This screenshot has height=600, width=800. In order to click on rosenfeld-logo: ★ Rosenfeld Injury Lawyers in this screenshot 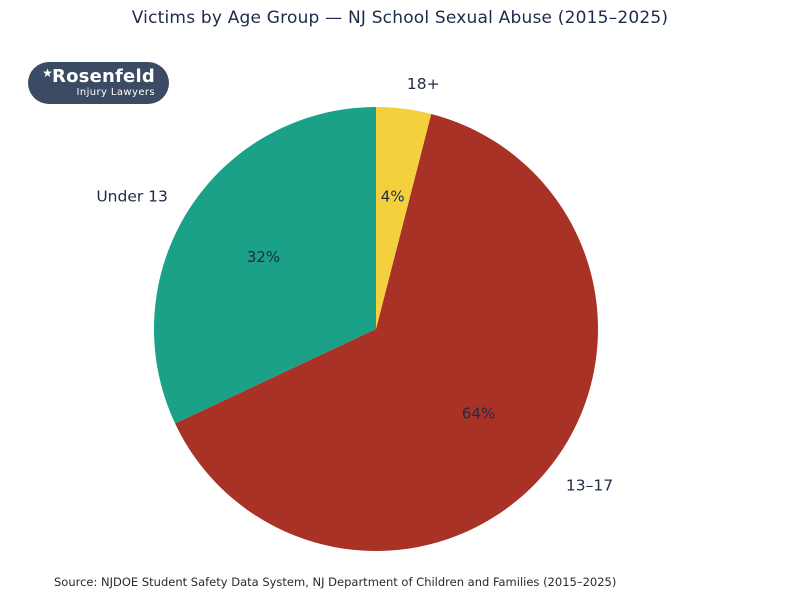, I will do `click(98, 83)`.